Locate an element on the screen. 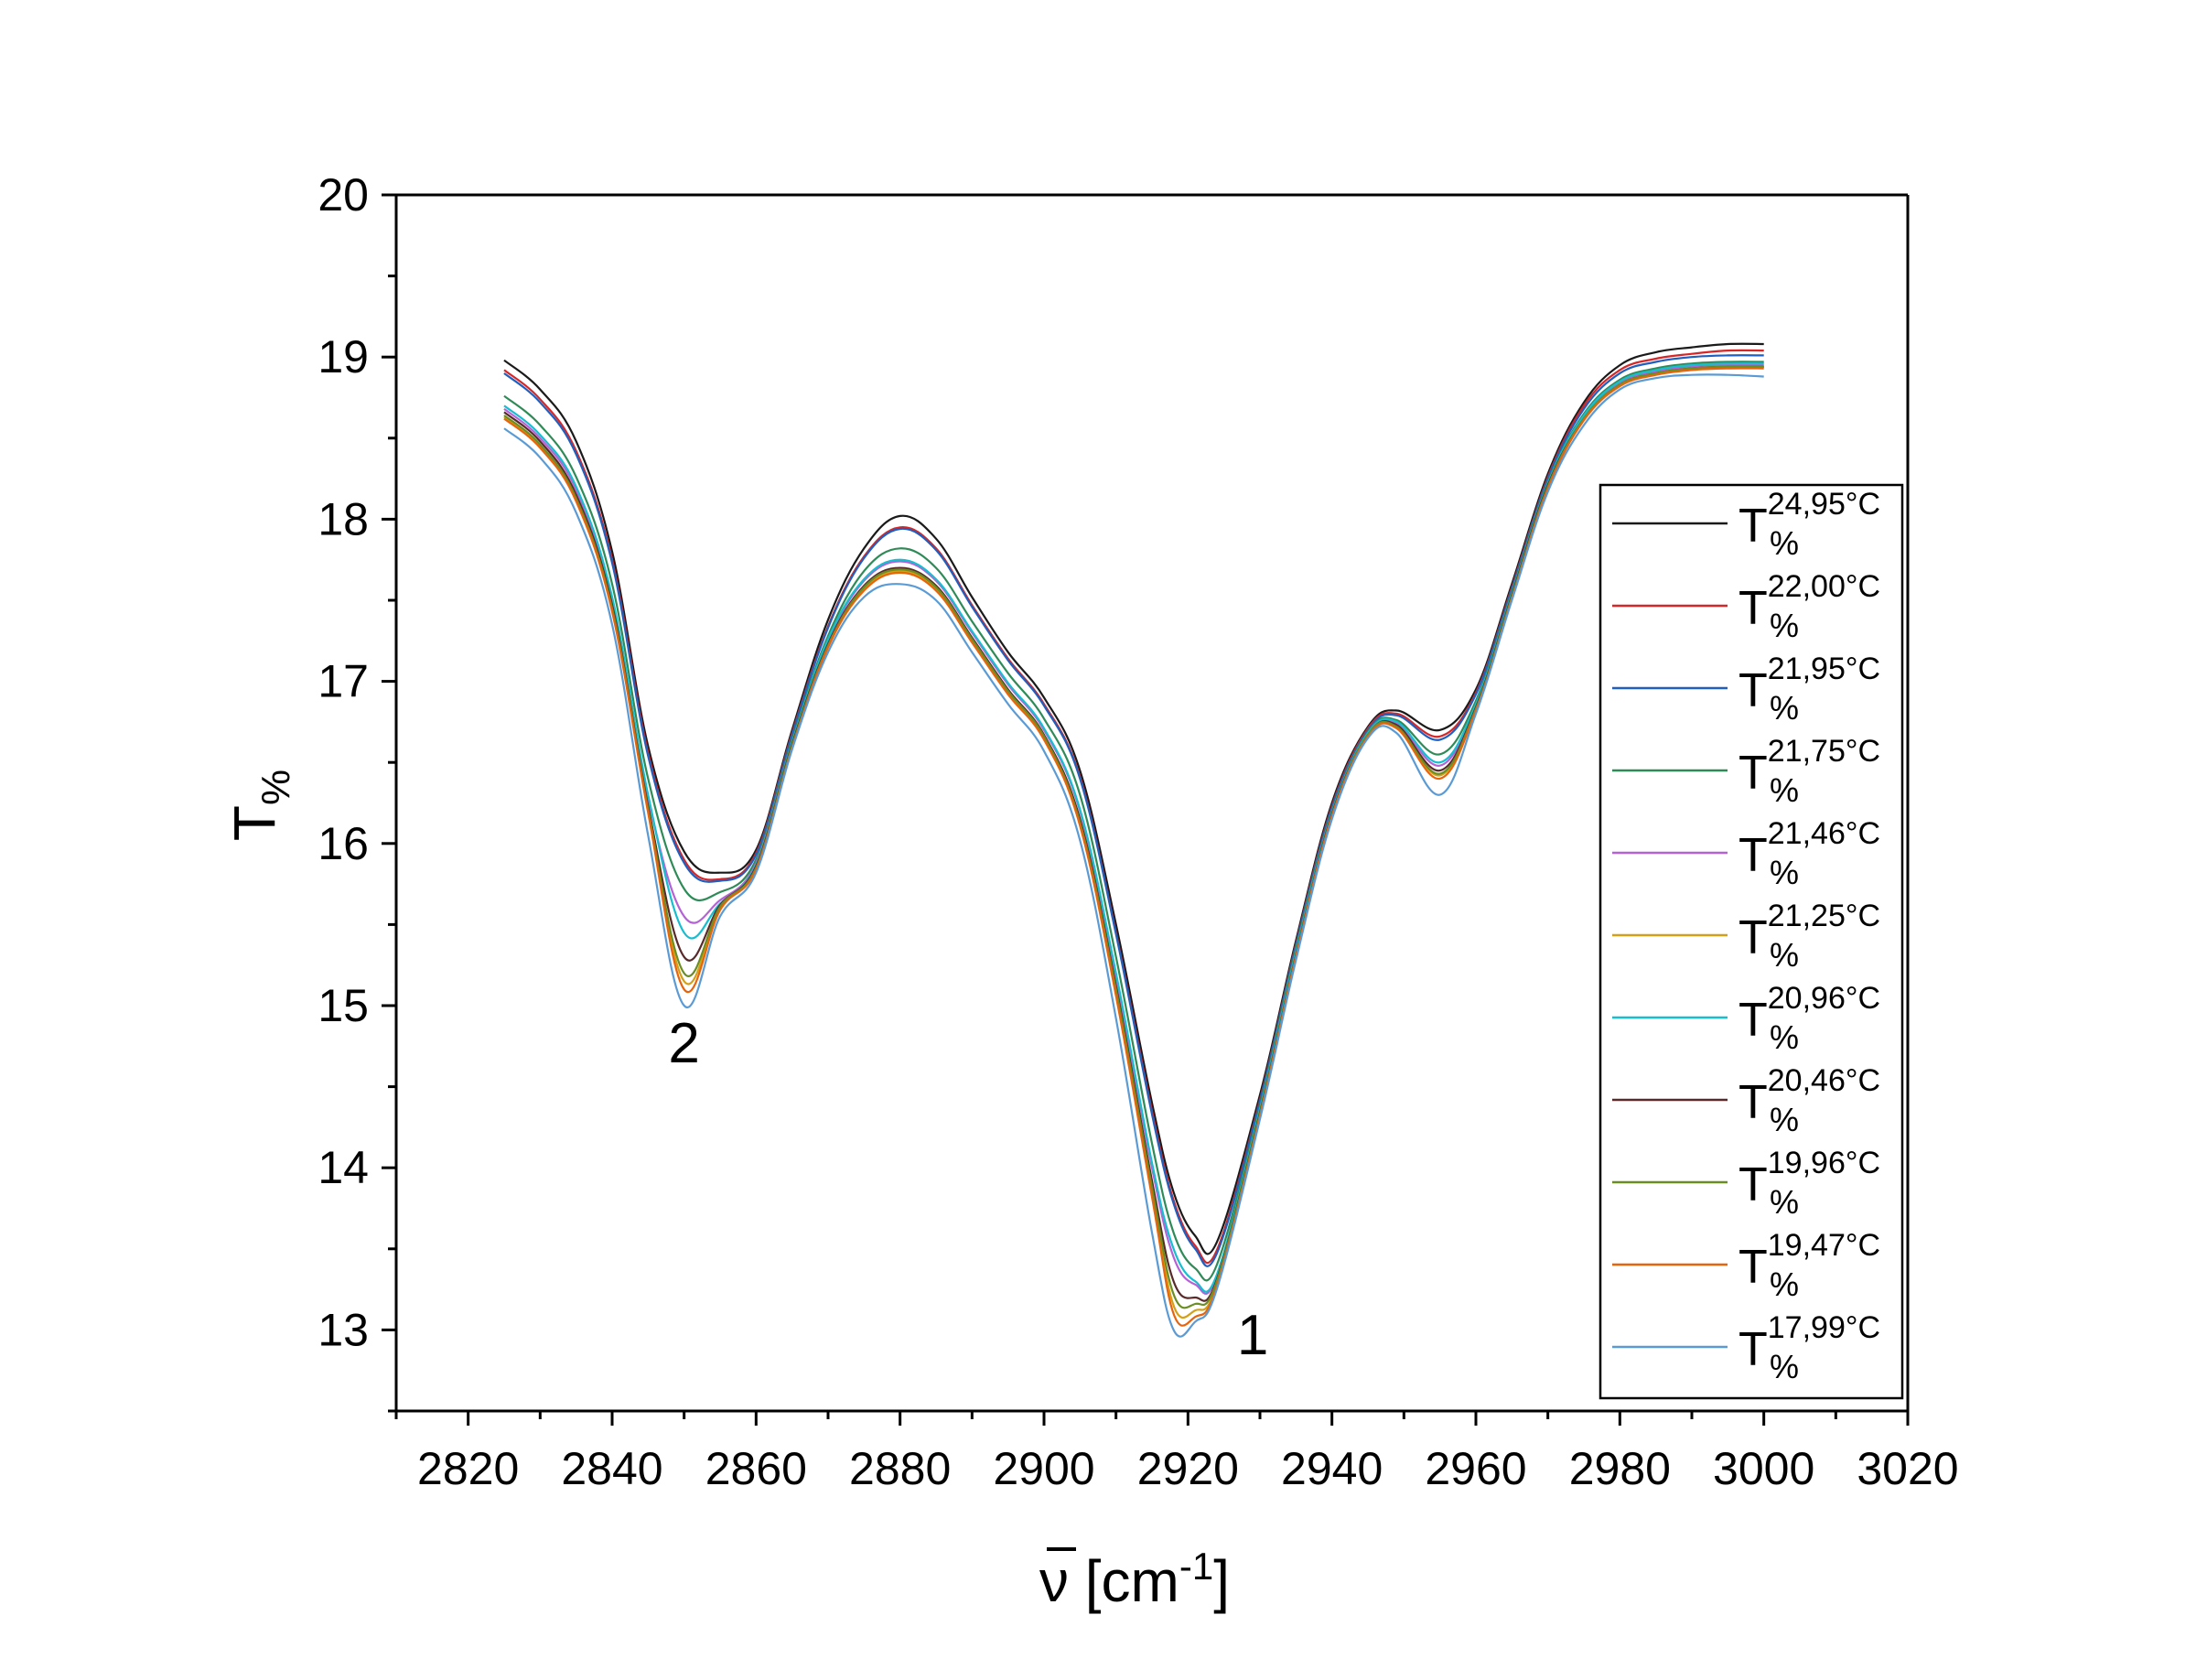 This screenshot has width=2196, height=1680. x-tick-label: 2920 is located at coordinates (1188, 1468).